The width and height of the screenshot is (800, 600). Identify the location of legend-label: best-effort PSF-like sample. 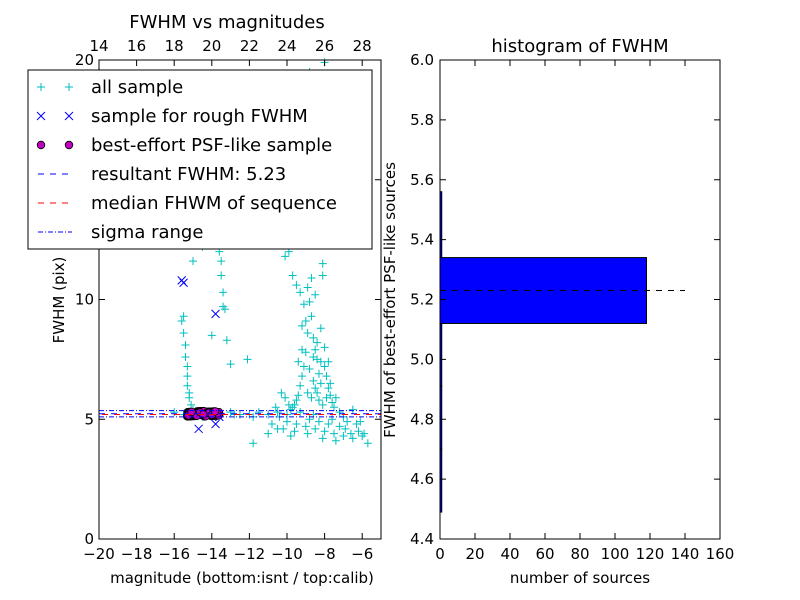
(211, 145).